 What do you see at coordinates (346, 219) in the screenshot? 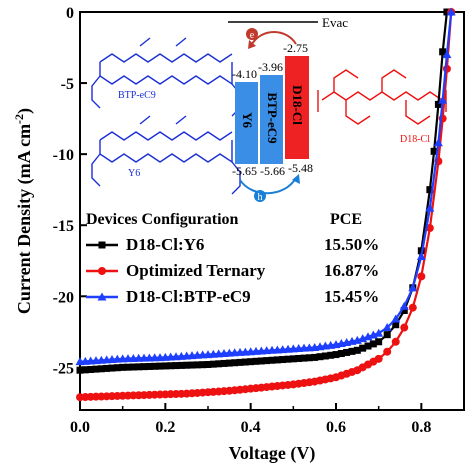
I see `legend-pce-header: PCE` at bounding box center [346, 219].